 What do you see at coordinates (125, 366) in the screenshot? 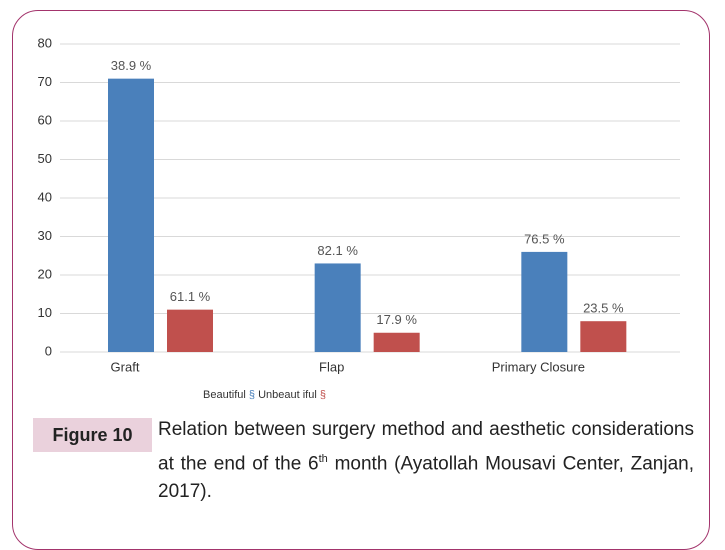
I see `x-tick-label: Graft` at bounding box center [125, 366].